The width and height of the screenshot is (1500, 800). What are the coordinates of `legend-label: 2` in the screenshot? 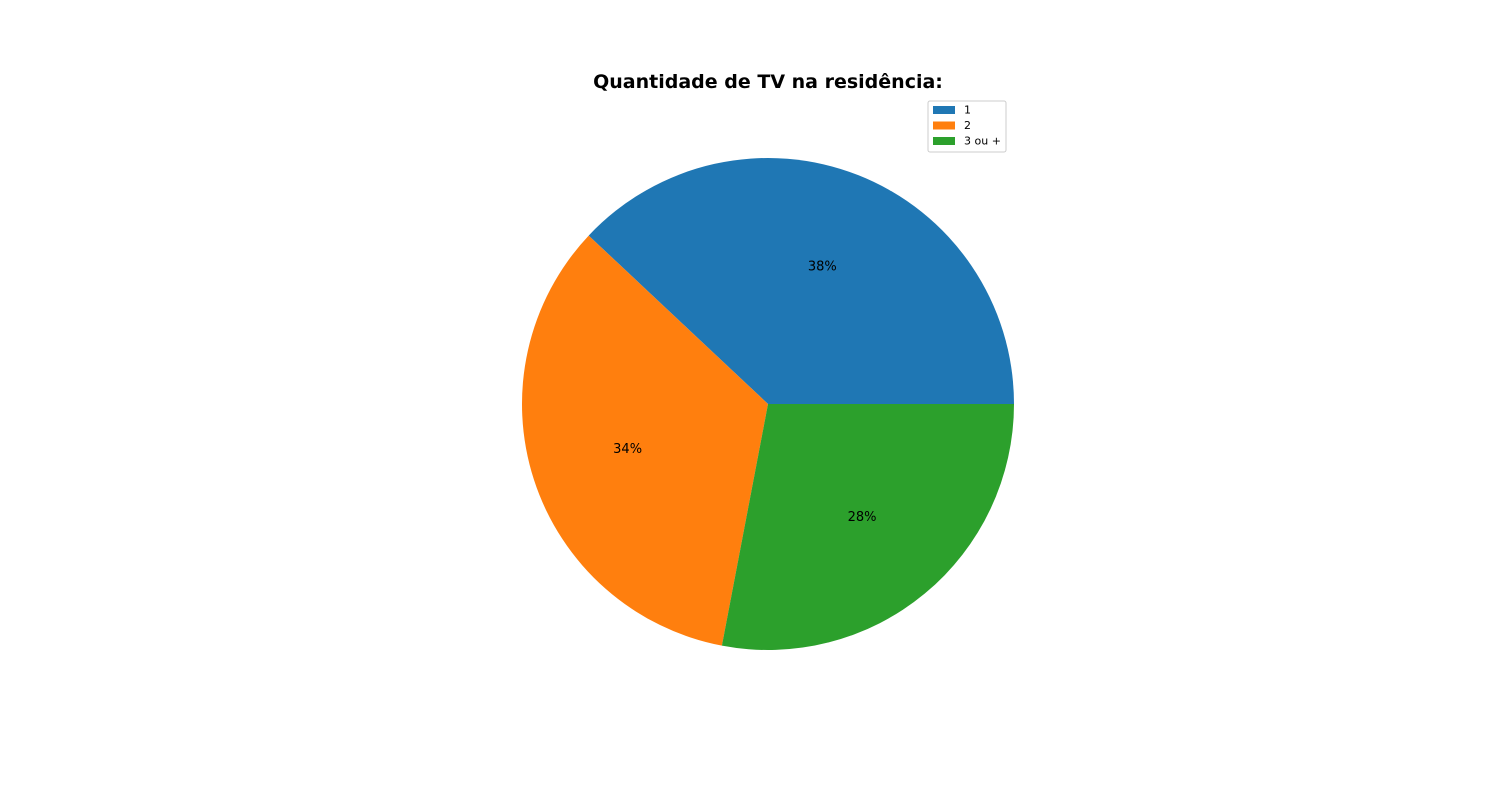 It's located at (967, 125).